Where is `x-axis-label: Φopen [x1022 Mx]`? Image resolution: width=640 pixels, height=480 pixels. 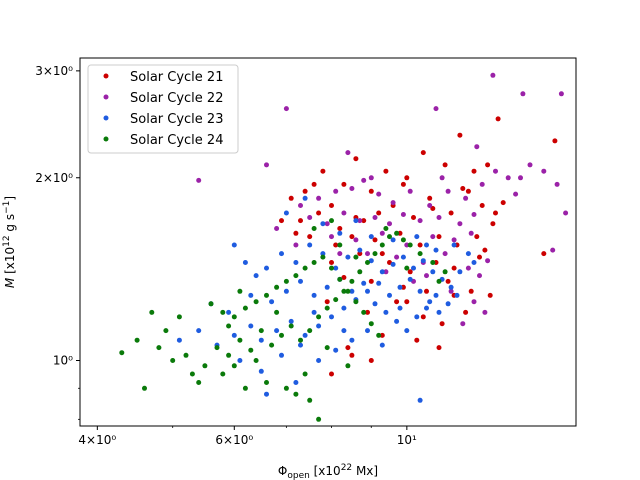
x-axis-label: Φopen [x1022 Mx] is located at coordinates (328, 471).